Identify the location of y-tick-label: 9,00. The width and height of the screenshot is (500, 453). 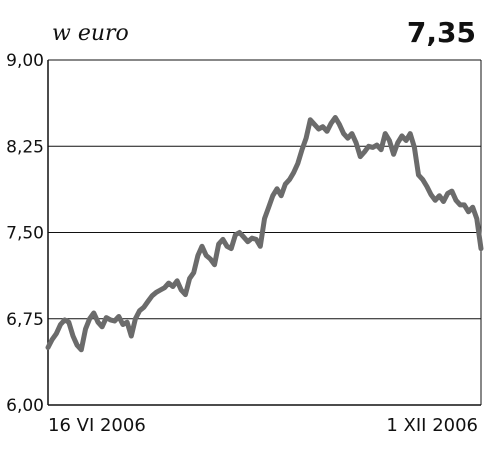
(25, 61).